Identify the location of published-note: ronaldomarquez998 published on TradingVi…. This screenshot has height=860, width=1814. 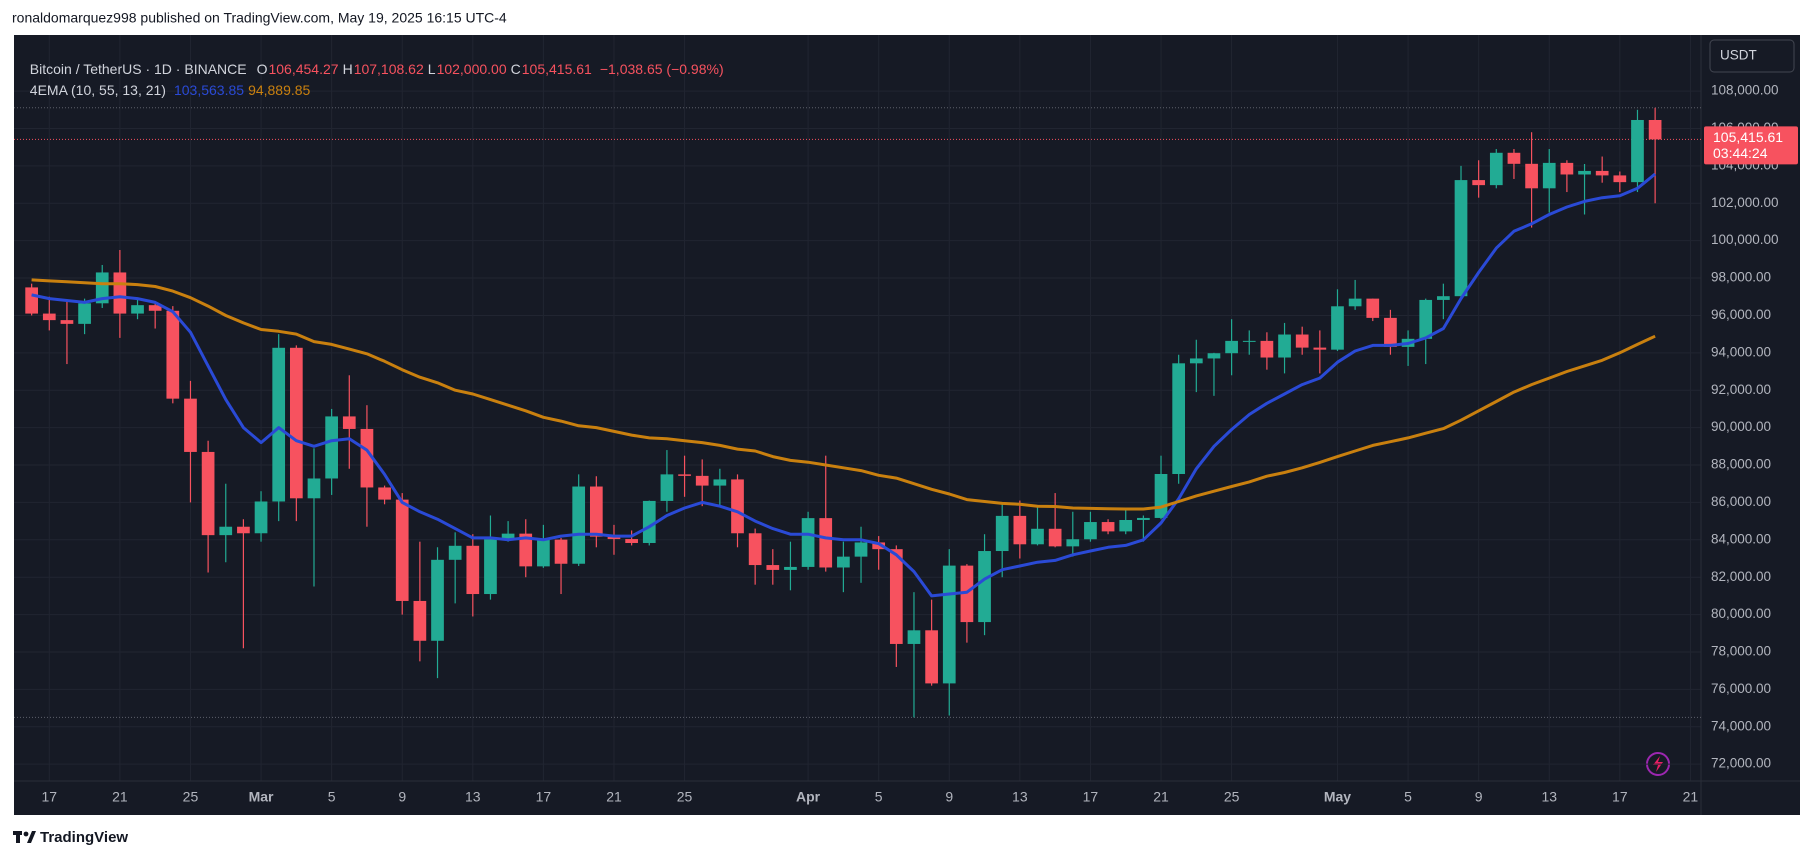
(259, 18).